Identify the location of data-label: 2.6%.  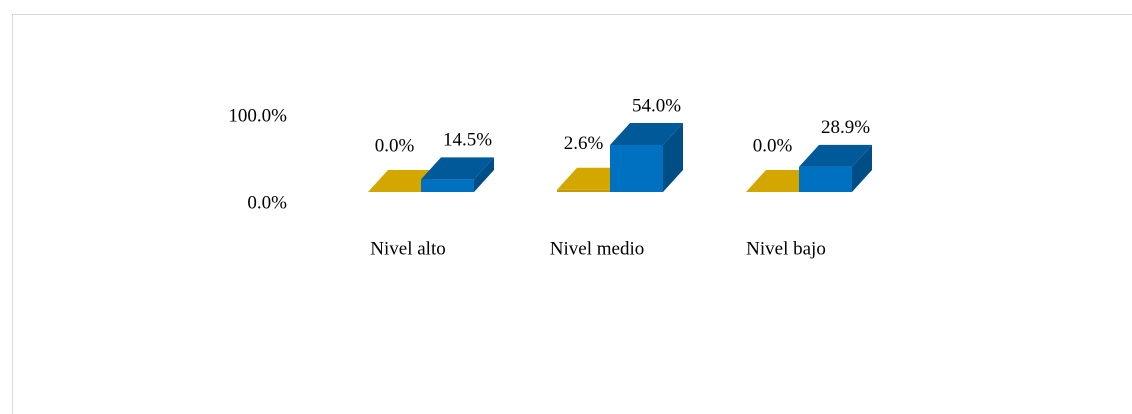
(584, 143).